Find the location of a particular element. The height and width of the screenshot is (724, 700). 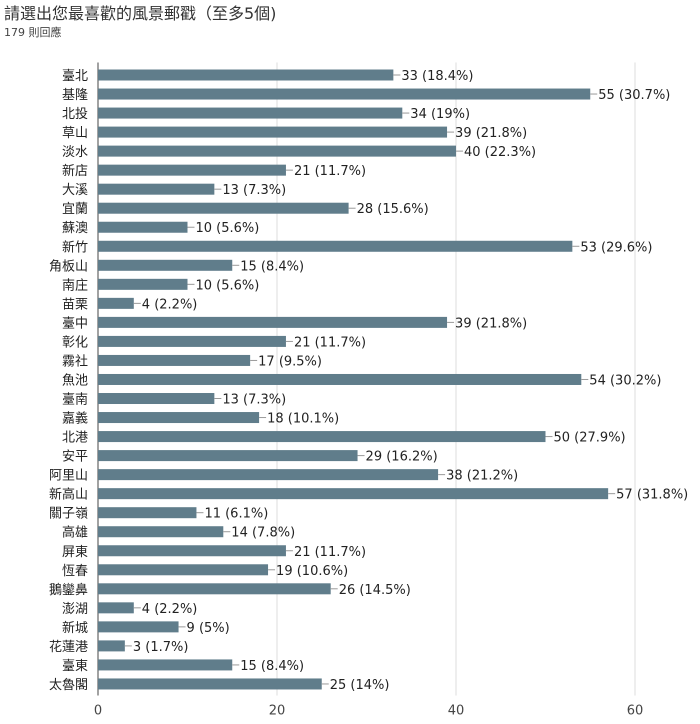

value-label: 38 (21.2%) is located at coordinates (482, 476).